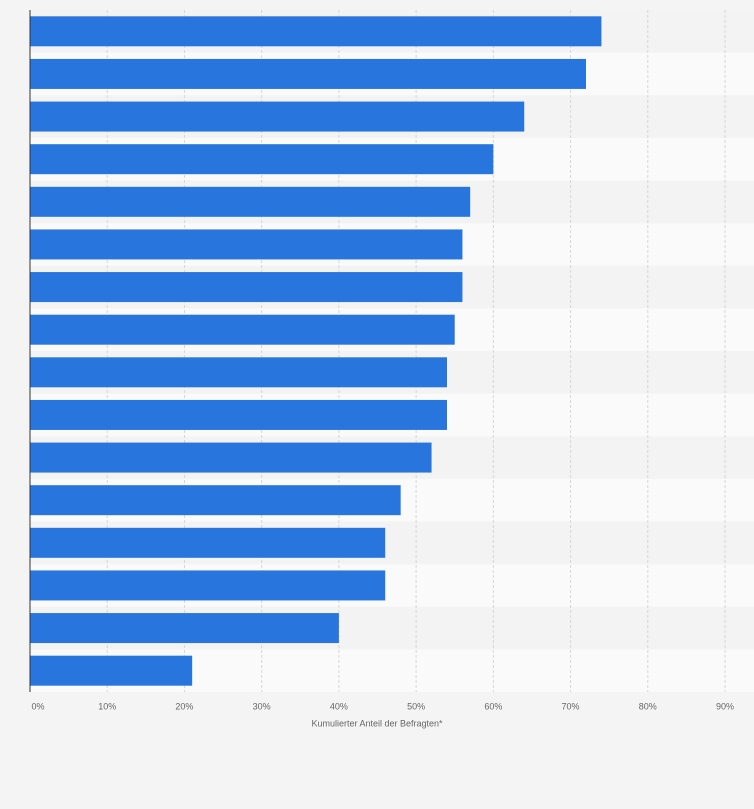 The image size is (754, 809). I want to click on x-tick-label: 90%, so click(725, 706).